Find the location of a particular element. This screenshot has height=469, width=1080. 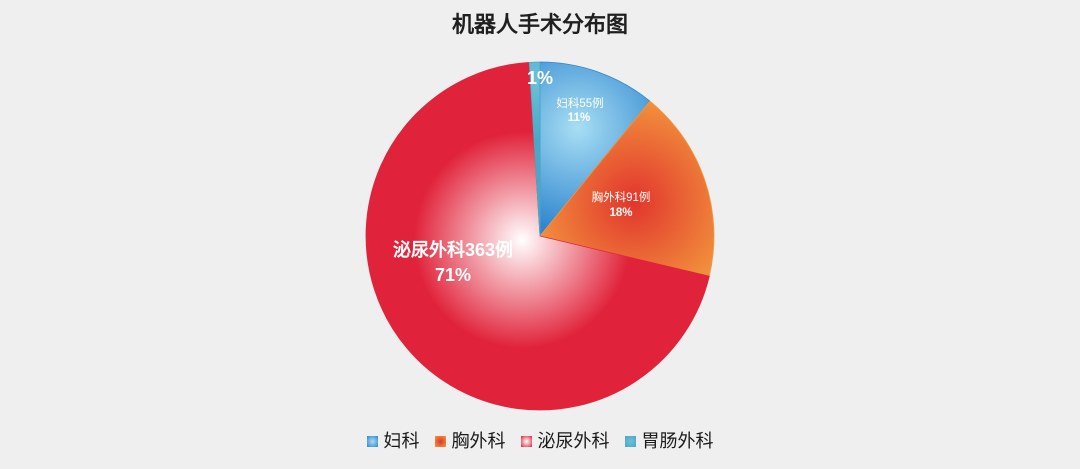

legend-label-gynecology: 妇科 is located at coordinates (401, 441).